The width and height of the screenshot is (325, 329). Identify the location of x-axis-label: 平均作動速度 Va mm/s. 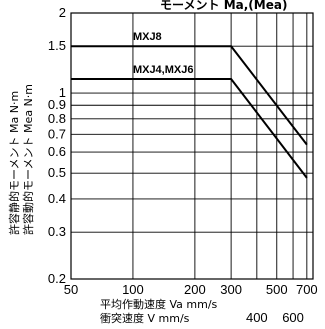
(159, 304).